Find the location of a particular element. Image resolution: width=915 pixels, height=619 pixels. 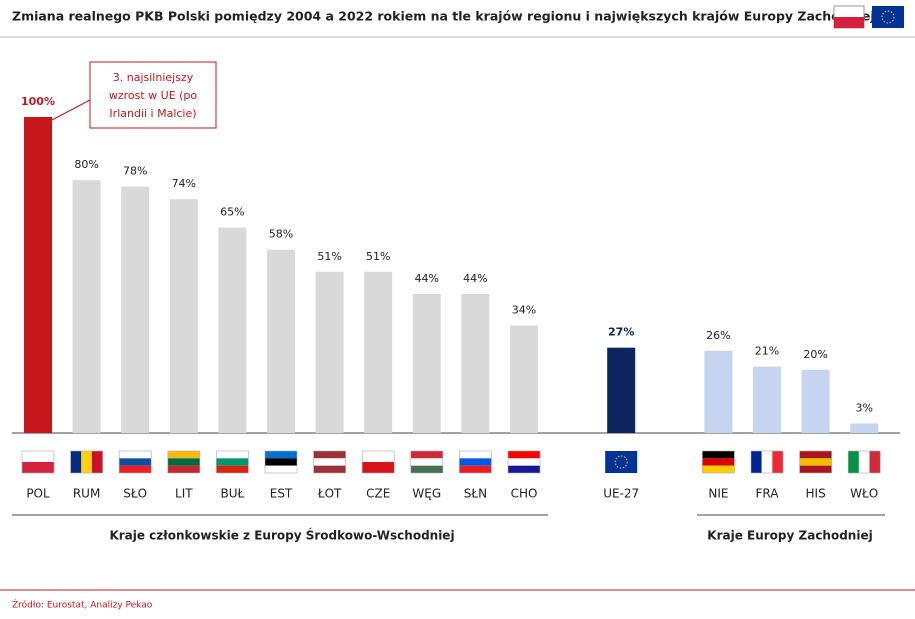

eu-stars is located at coordinates (888, 17).